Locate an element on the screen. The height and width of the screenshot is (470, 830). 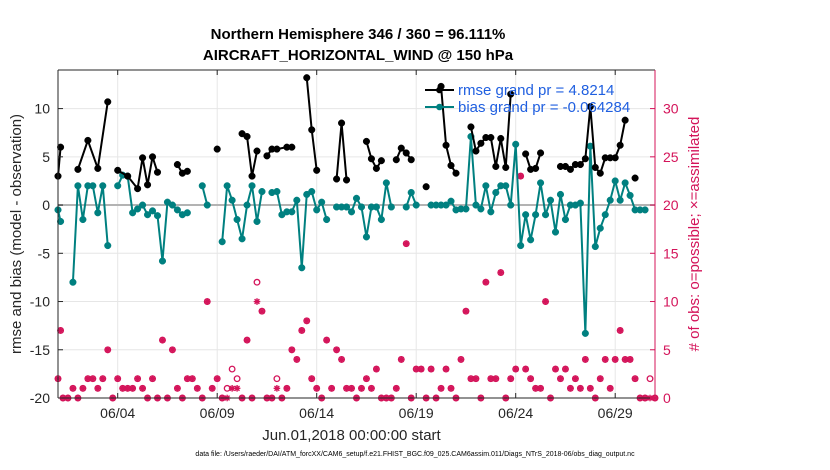
right-tick-label: 20 is located at coordinates (671, 205).